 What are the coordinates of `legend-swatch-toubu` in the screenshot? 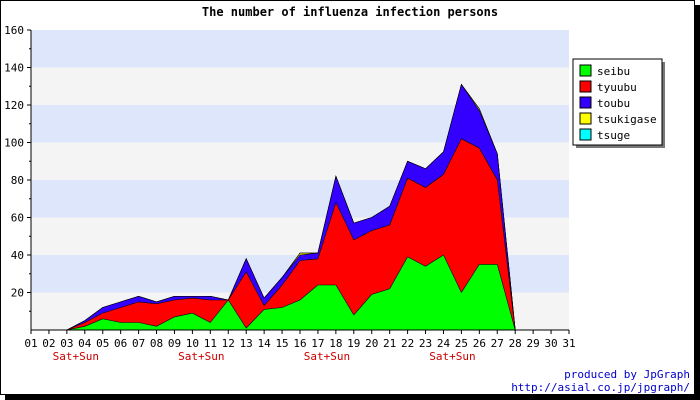 It's located at (585, 102).